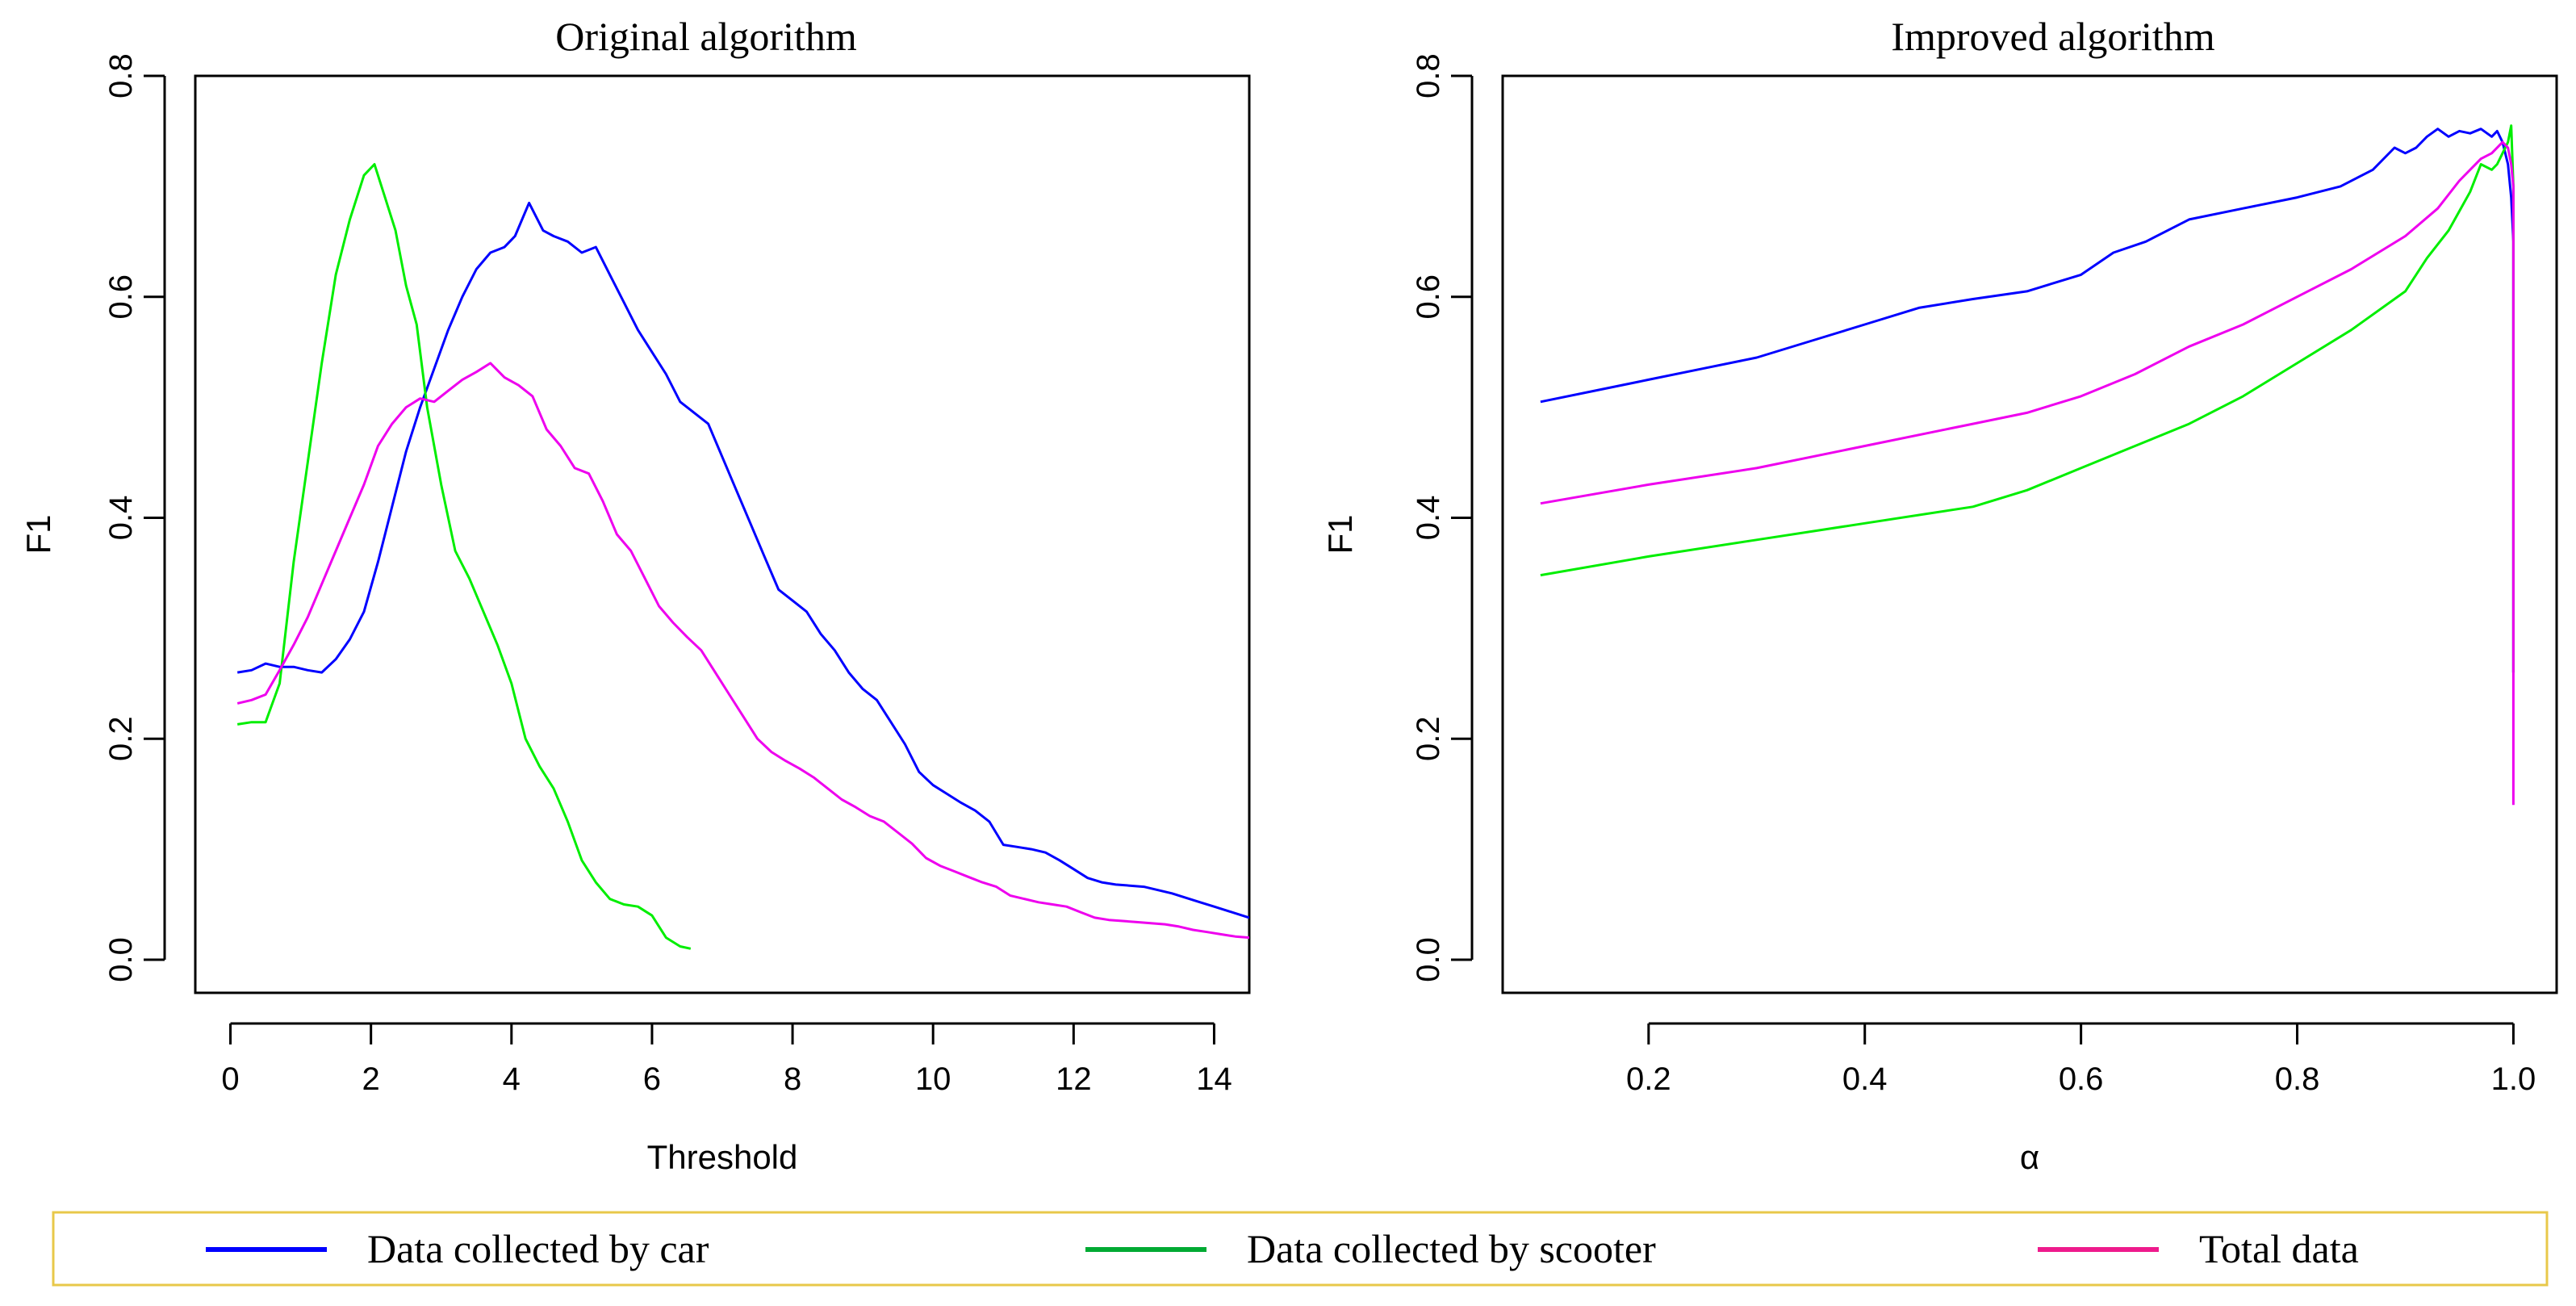 The image size is (2576, 1306). I want to click on chart-title-original: Original algorithm, so click(706, 36).